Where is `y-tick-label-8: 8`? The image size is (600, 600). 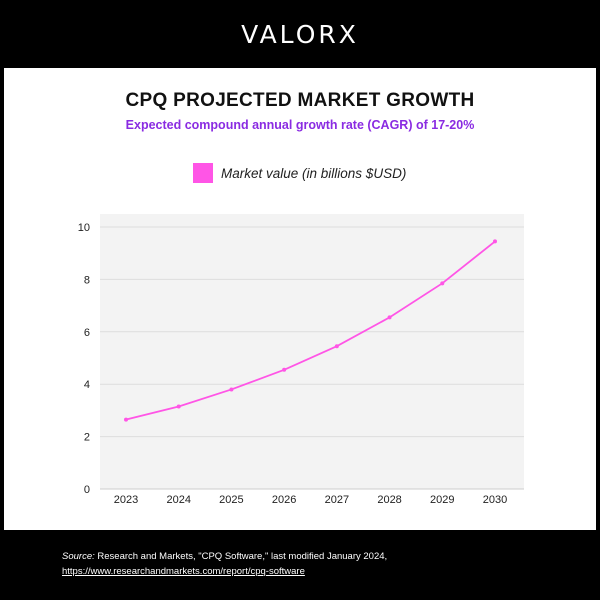
y-tick-label-8: 8 is located at coordinates (87, 280).